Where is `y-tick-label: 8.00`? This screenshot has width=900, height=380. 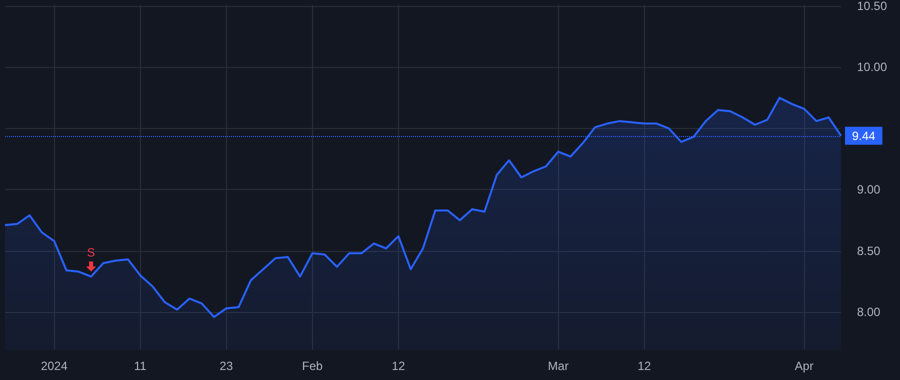 y-tick-label: 8.00 is located at coordinates (869, 312).